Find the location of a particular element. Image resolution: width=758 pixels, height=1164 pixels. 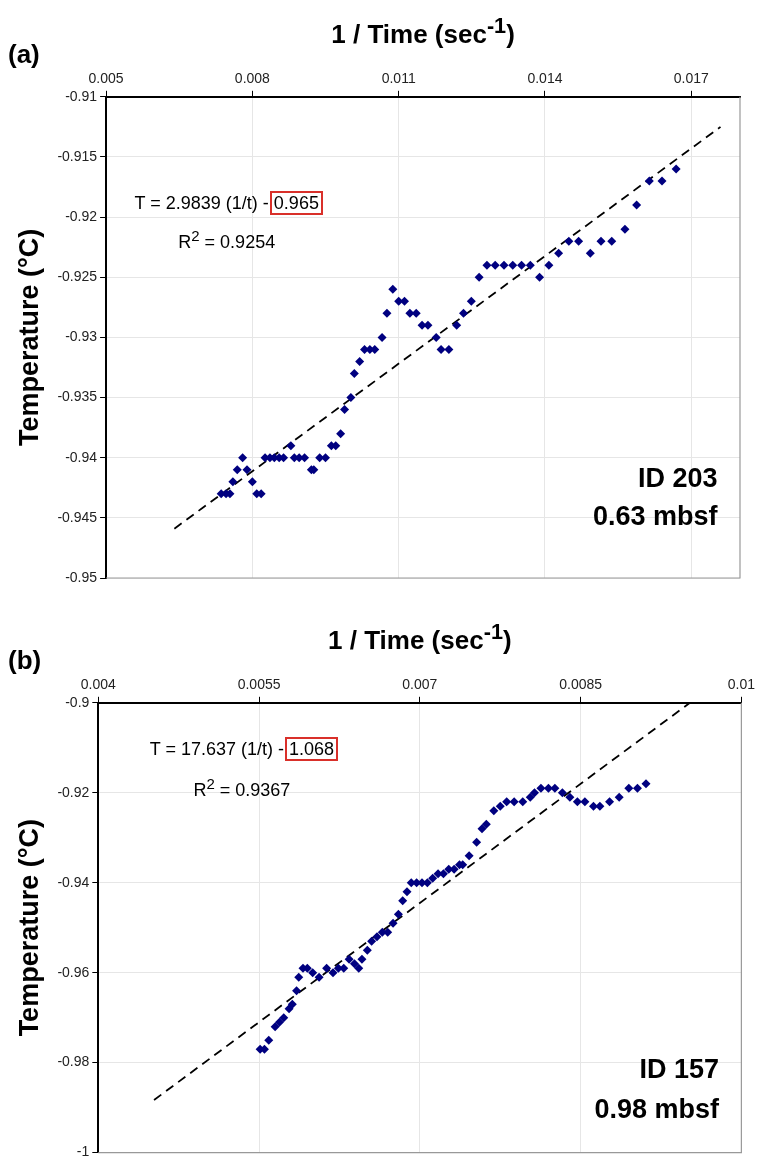

y-tick-label: -0.98 is located at coordinates (73, 1061).